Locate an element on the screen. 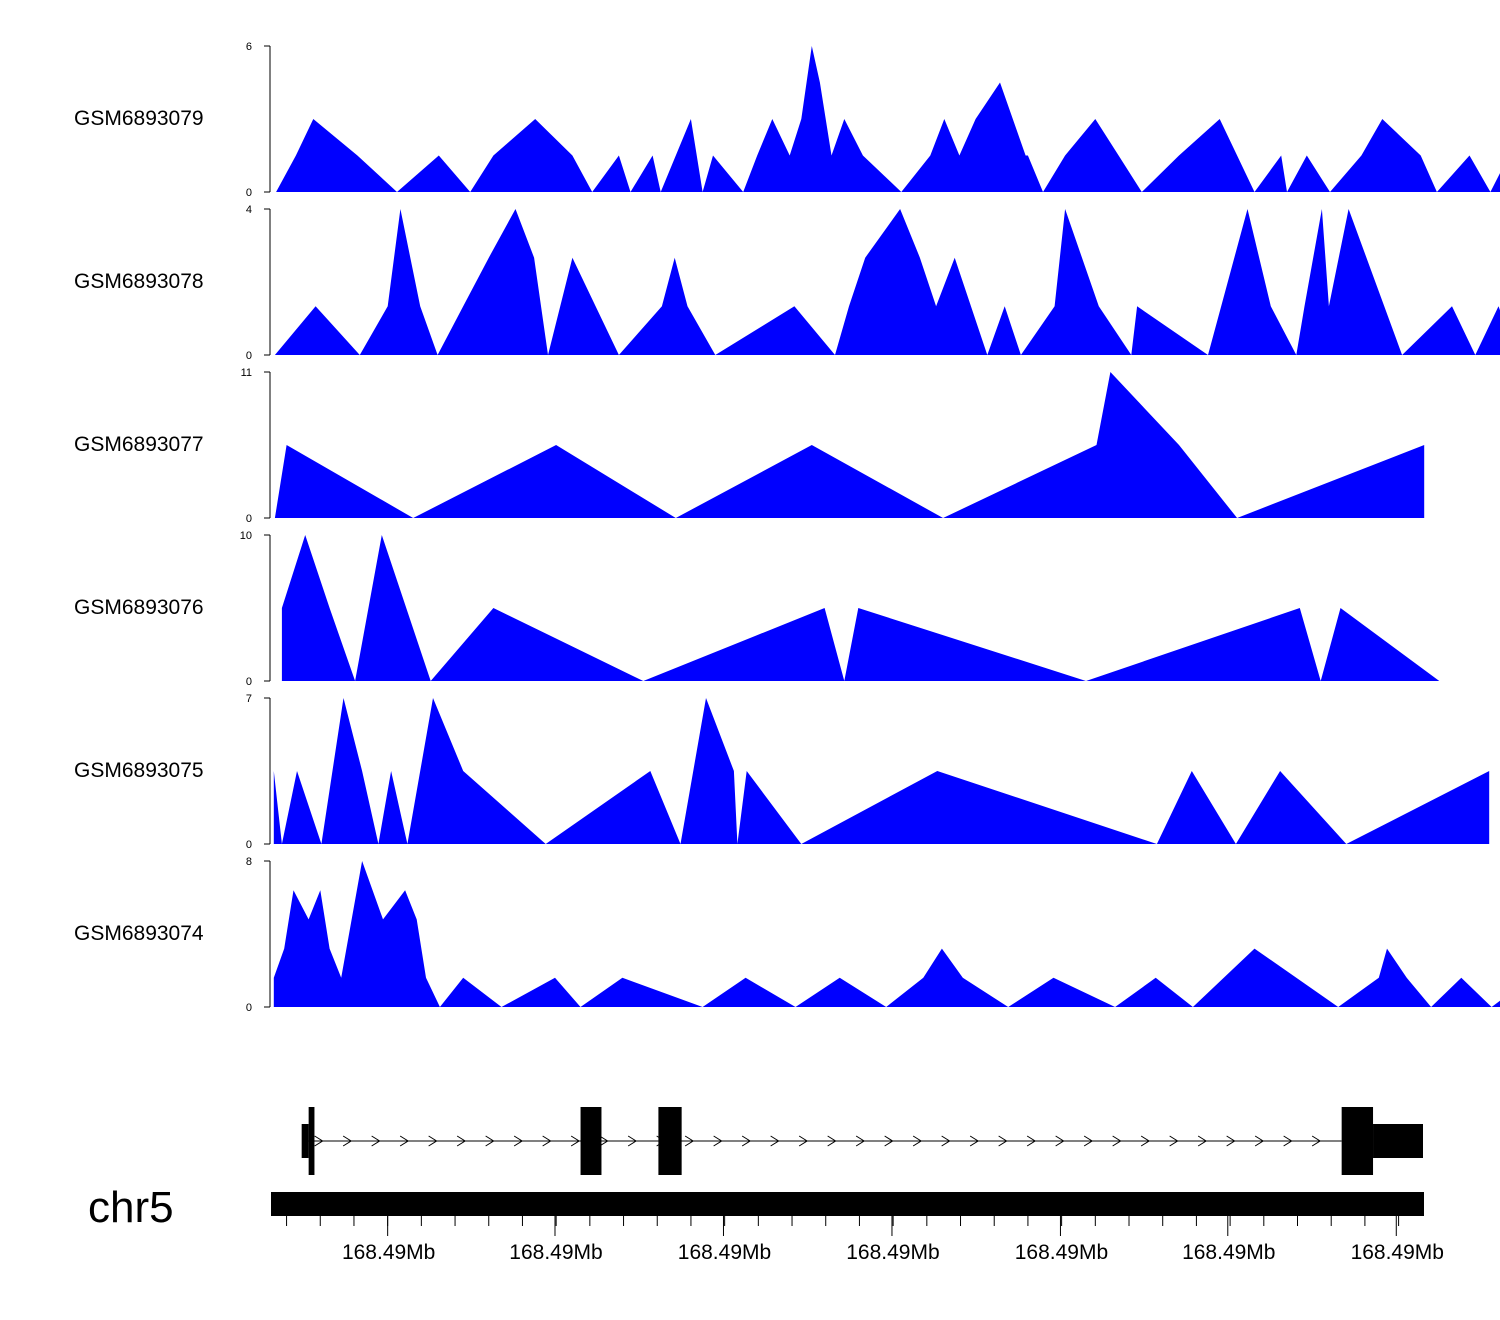 The height and width of the screenshot is (1320, 1500). y-tick-label: 6 is located at coordinates (249, 47).